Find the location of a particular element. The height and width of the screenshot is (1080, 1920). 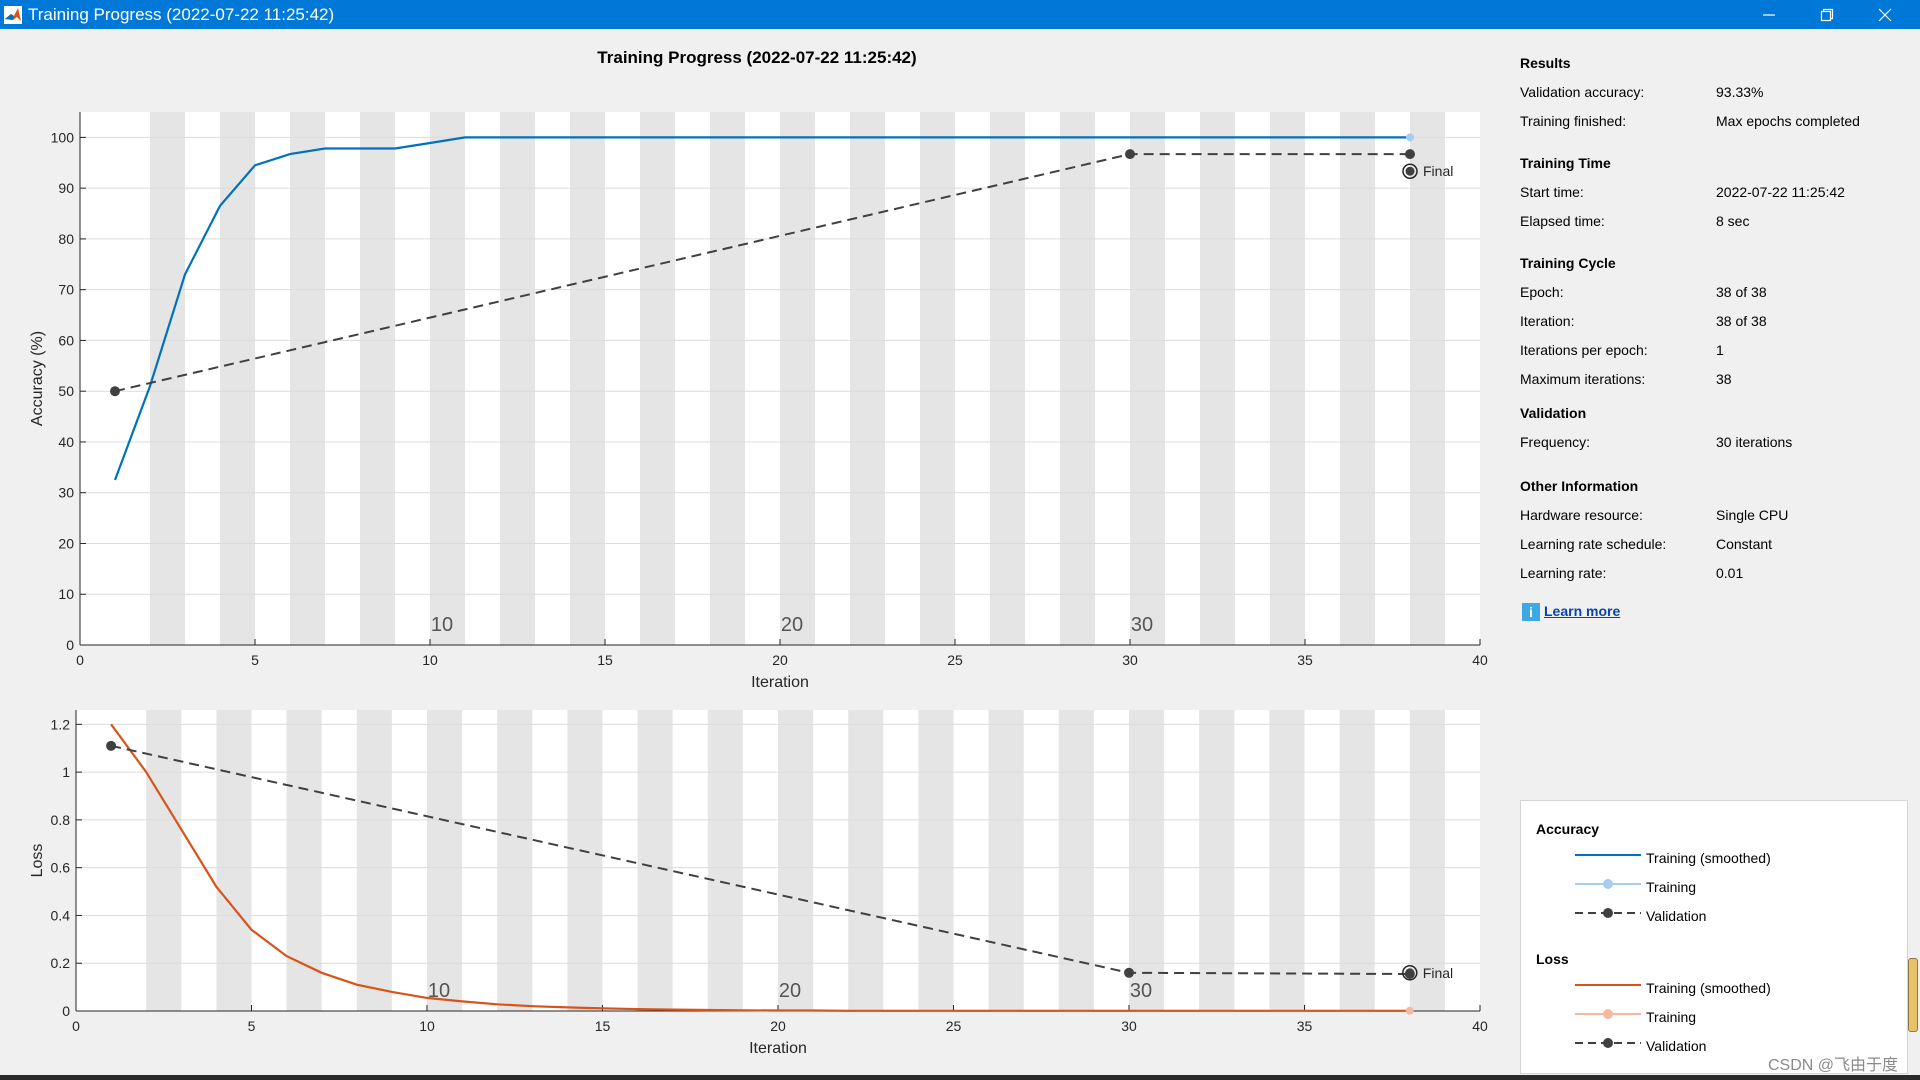

y-tick-label: 100 is located at coordinates (63, 137).